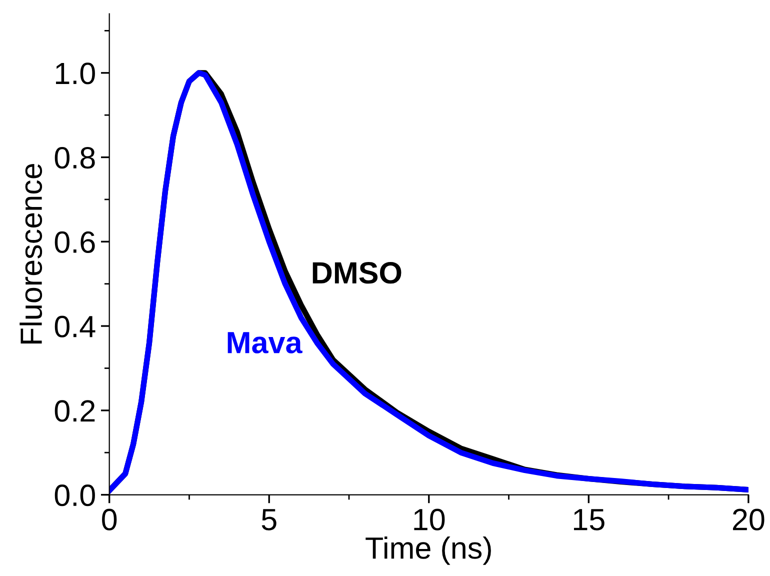  Describe the element at coordinates (75, 327) in the screenshot. I see `y-tick-label: 0.4` at that location.